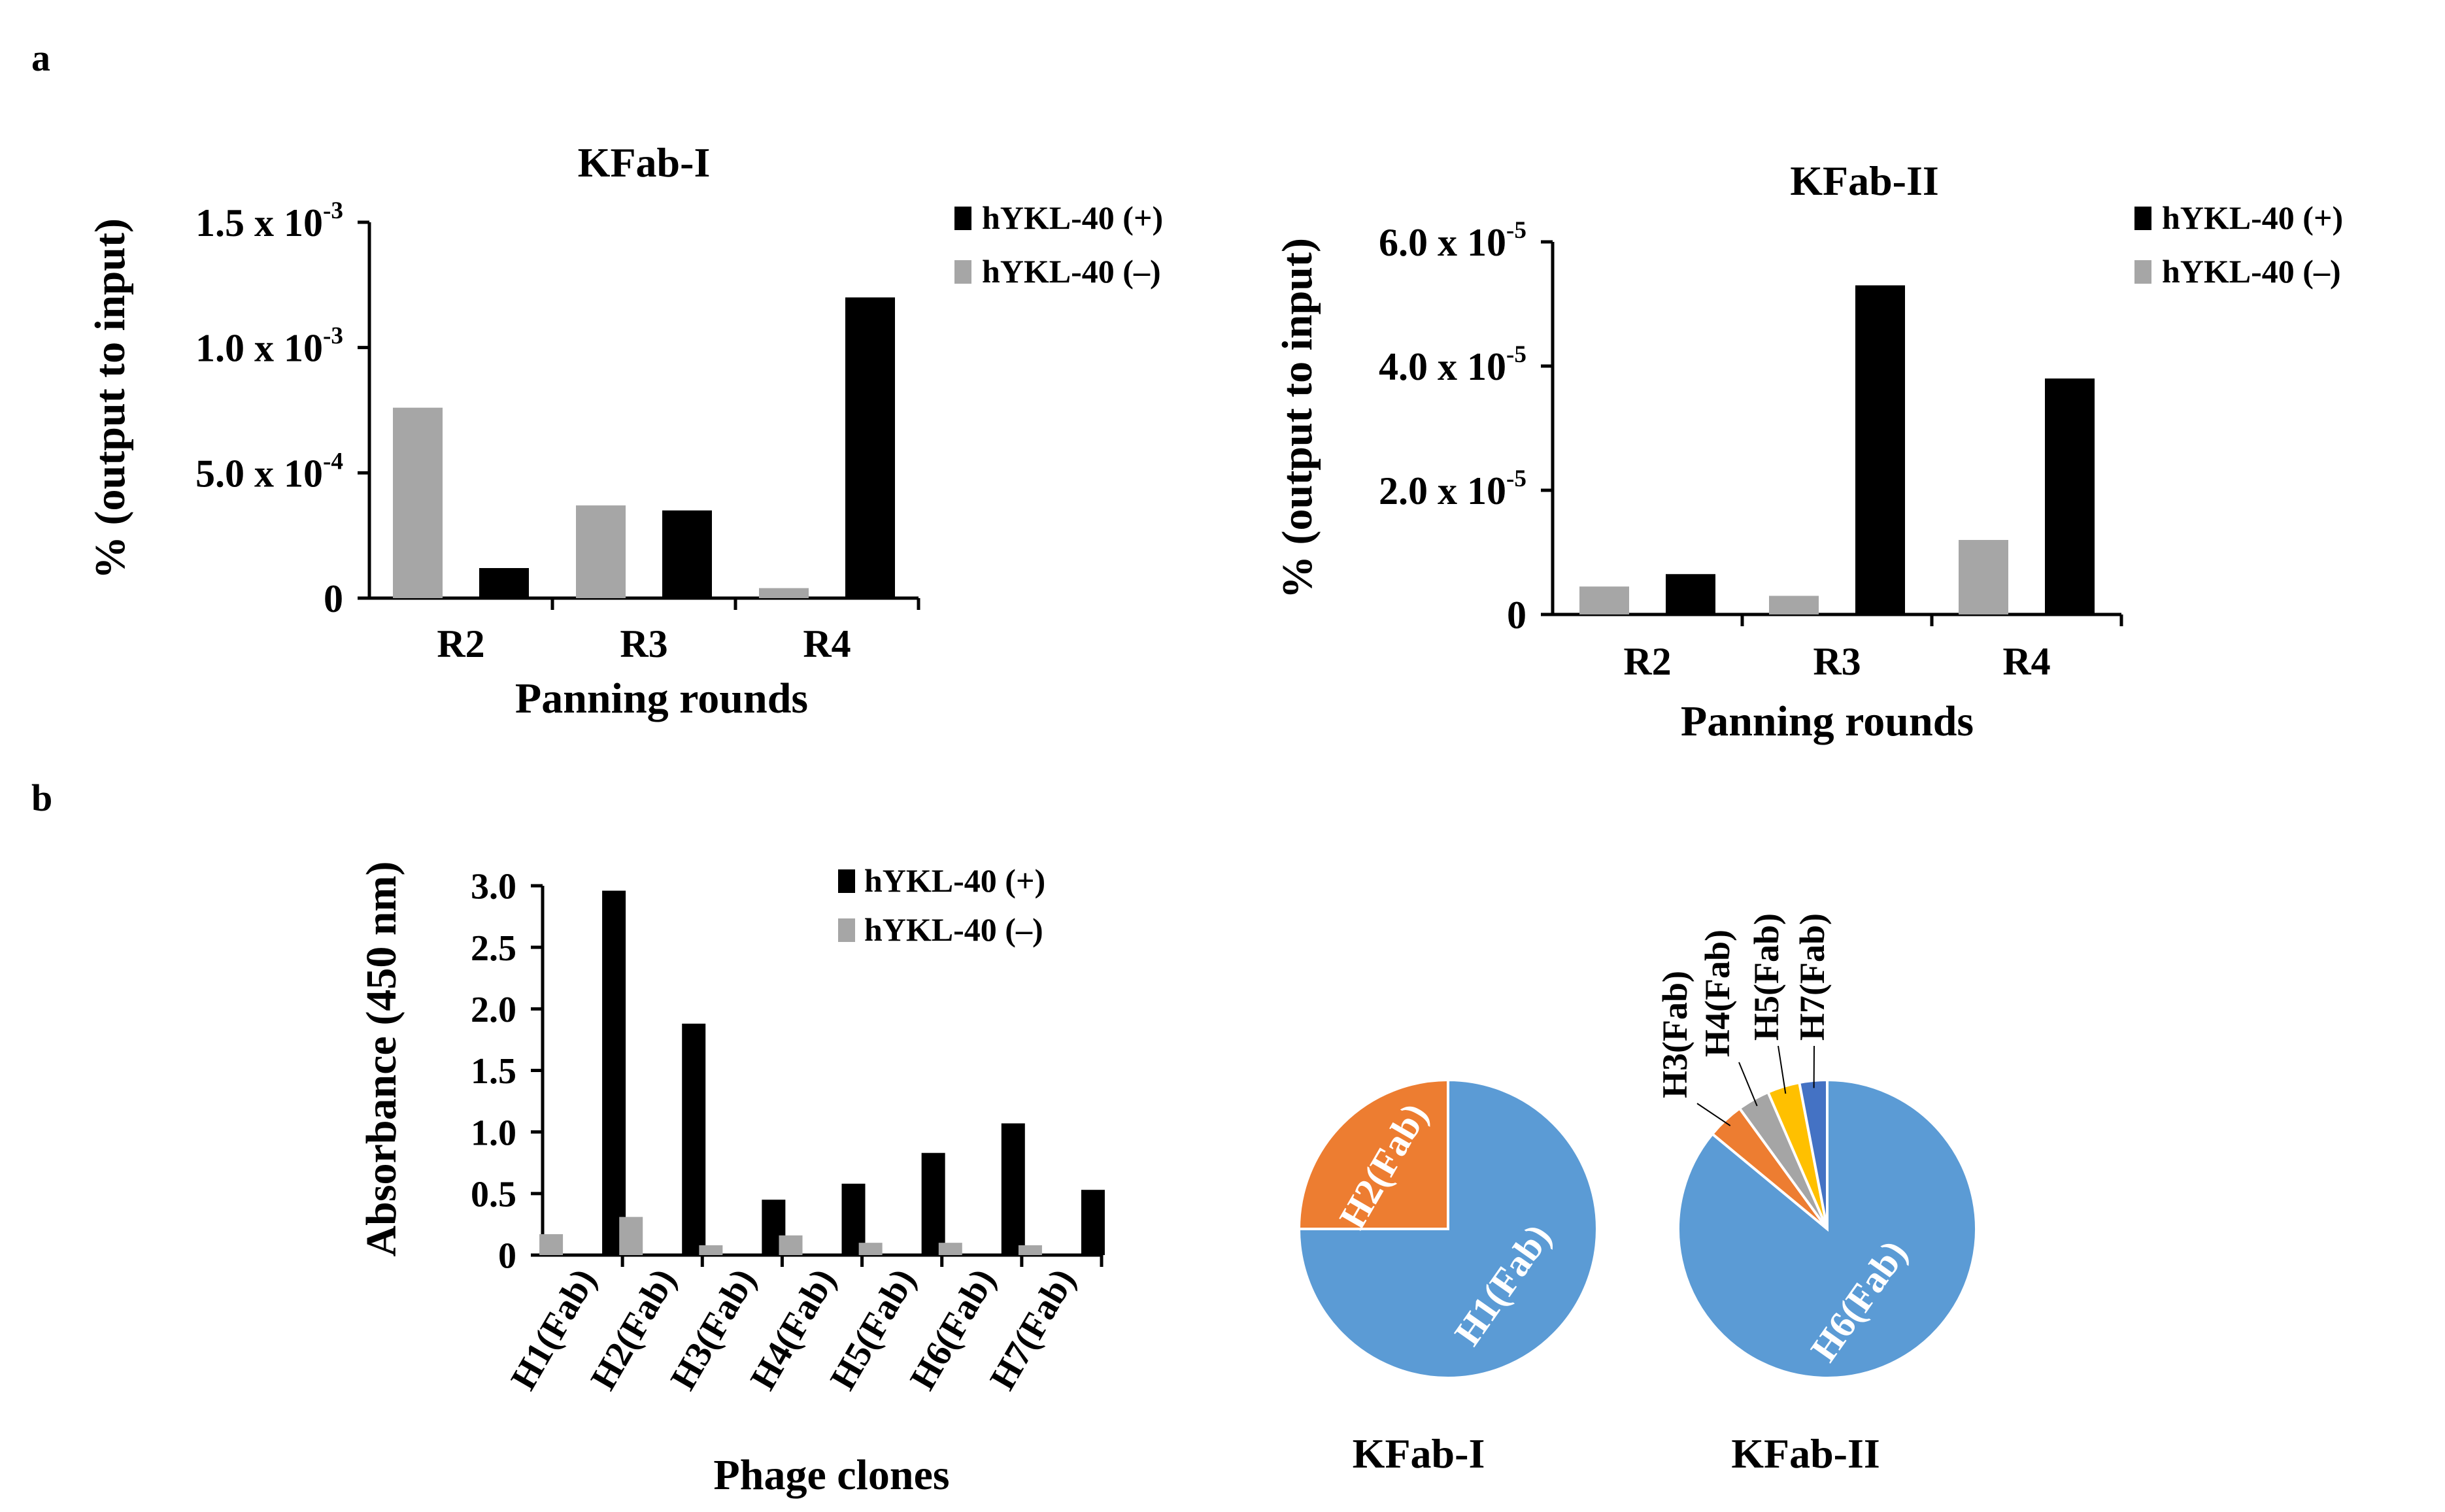  Describe the element at coordinates (1452, 488) in the screenshot. I see `y-tick-label: 2.0 x 10⁻⁵` at that location.